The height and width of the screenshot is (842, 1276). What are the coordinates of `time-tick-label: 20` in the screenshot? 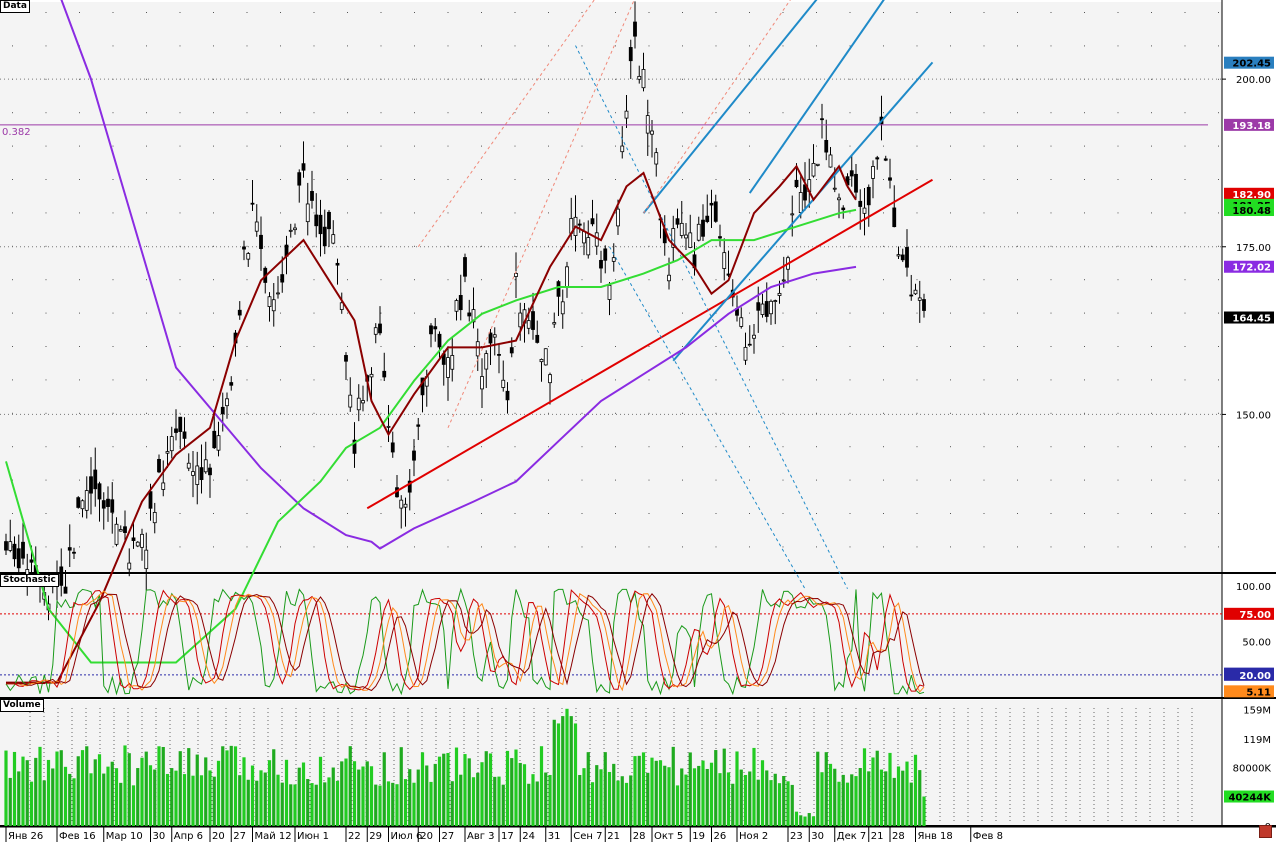 It's located at (426, 836).